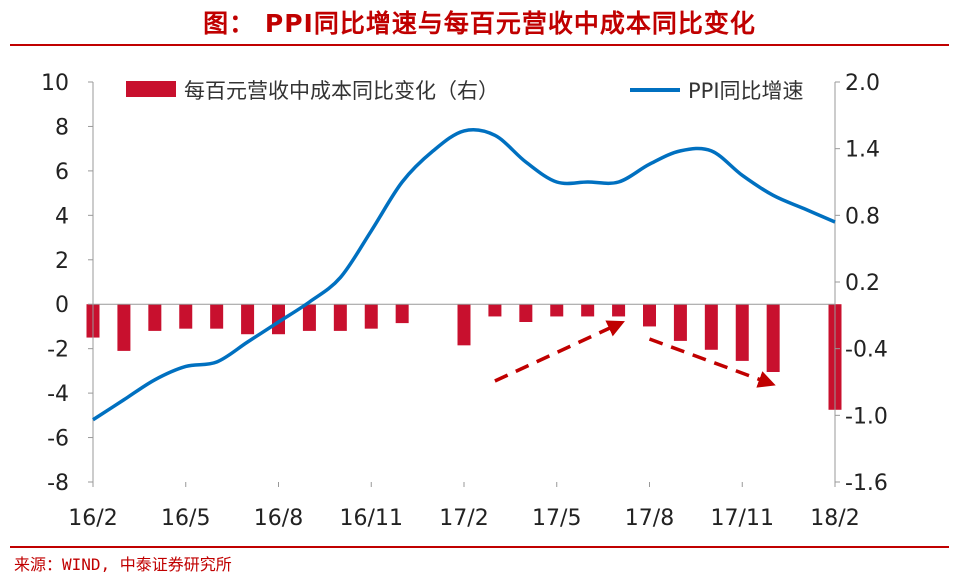 The image size is (959, 577). Describe the element at coordinates (62, 127) in the screenshot. I see `left-tick-label: 8` at that location.